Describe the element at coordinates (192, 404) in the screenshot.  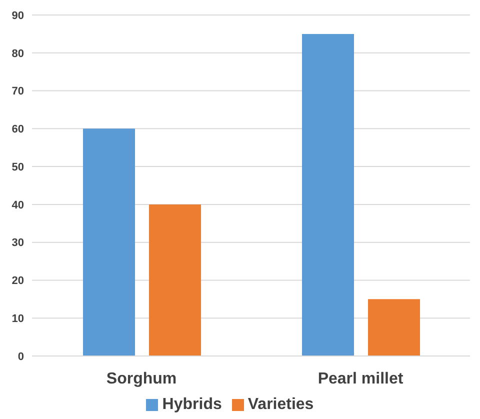
I see `legend-label: Hybrids` at that location.